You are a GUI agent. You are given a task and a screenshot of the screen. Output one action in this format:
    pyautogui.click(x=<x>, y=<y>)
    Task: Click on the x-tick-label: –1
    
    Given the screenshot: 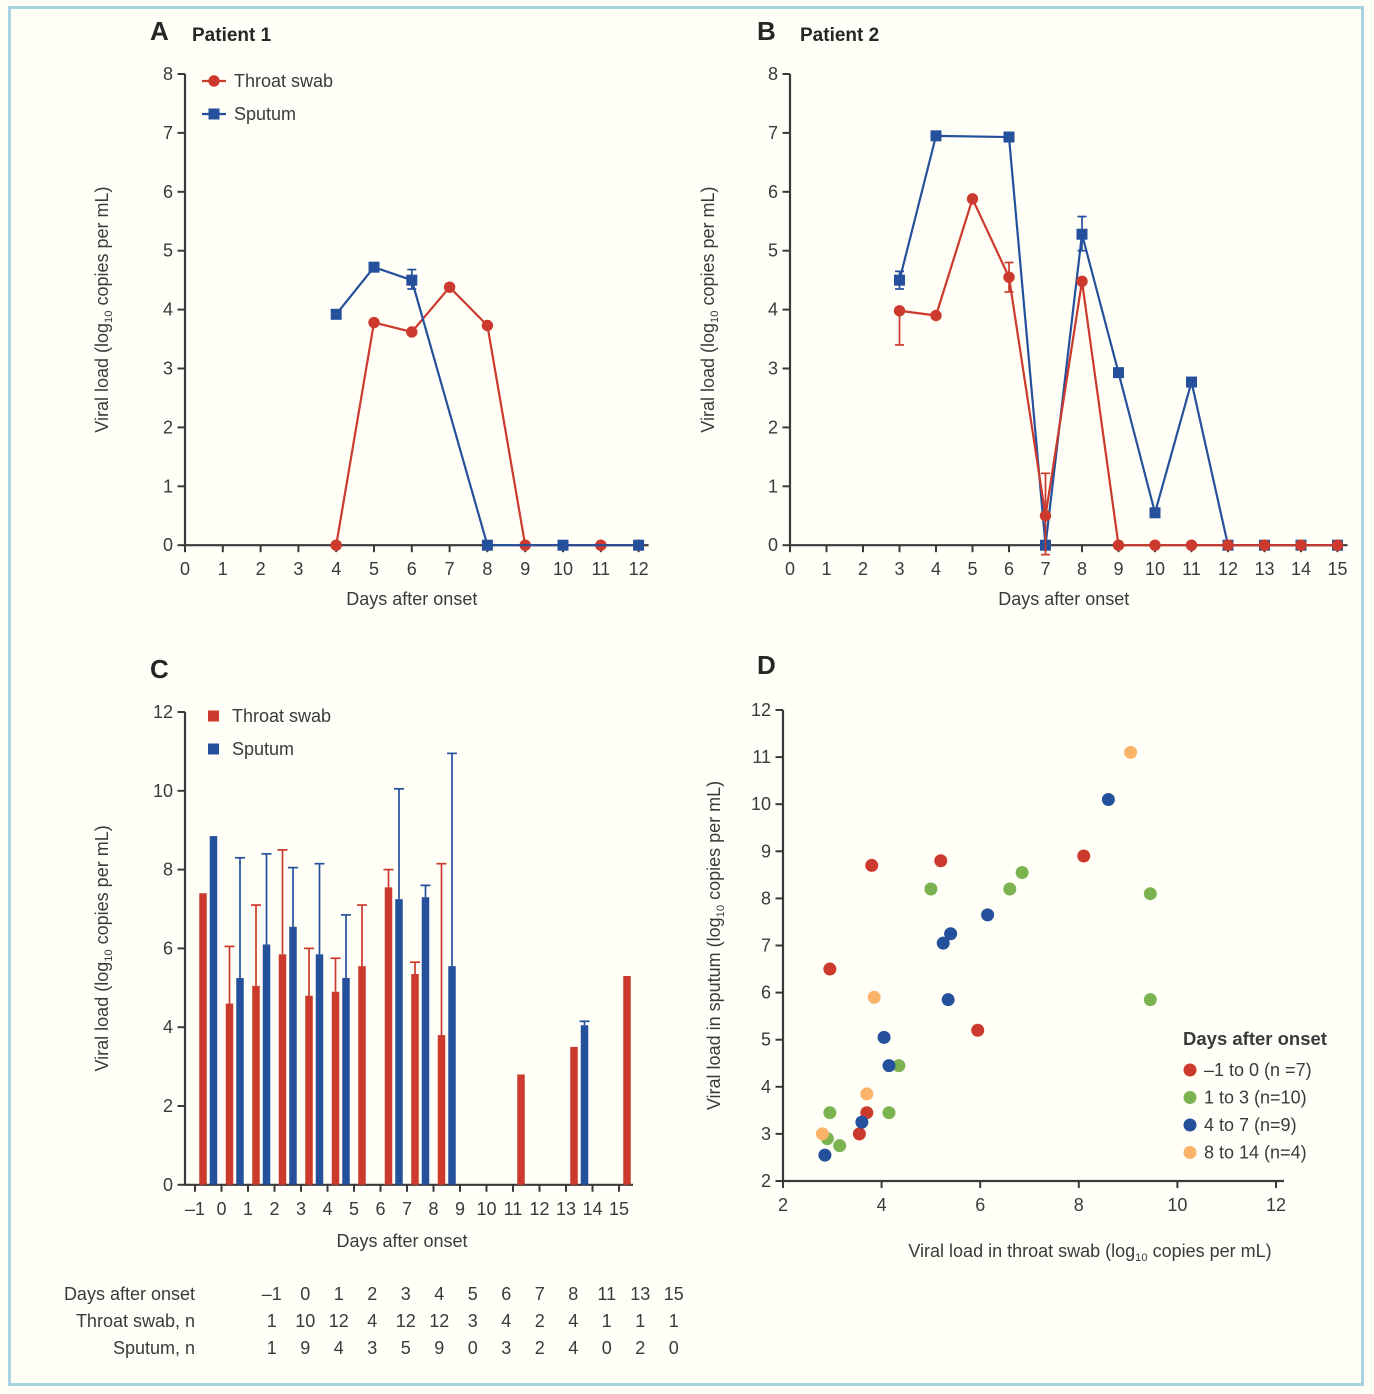 What is the action you would take?
    pyautogui.click(x=195, y=1209)
    